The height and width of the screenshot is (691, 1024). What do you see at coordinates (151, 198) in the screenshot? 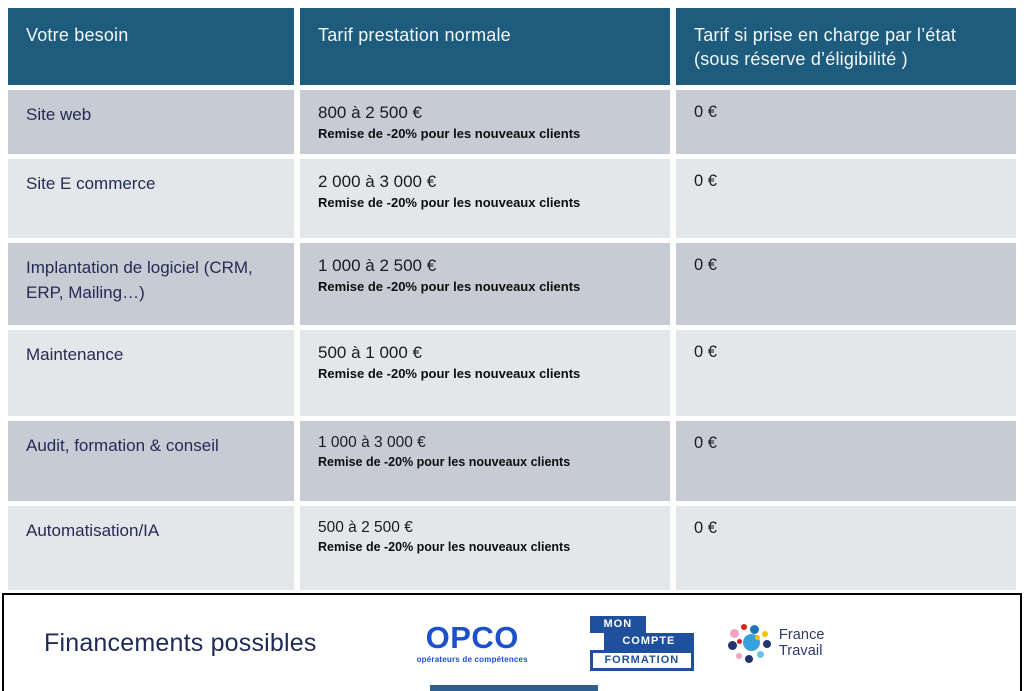
I see `besoin-cell: Site E commerce` at bounding box center [151, 198].